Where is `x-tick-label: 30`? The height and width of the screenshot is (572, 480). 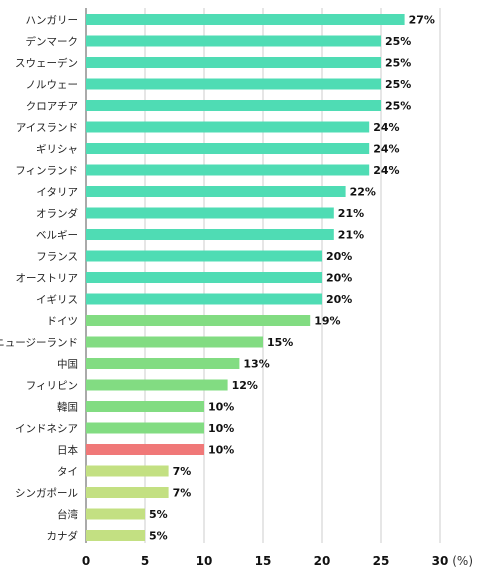 x-tick-label: 30 is located at coordinates (440, 561).